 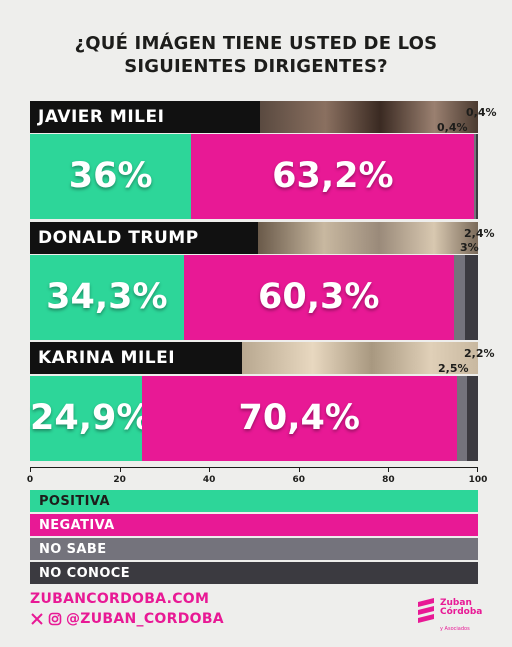 I want to click on category-label: JAVIER MILEI, so click(x=101, y=117).